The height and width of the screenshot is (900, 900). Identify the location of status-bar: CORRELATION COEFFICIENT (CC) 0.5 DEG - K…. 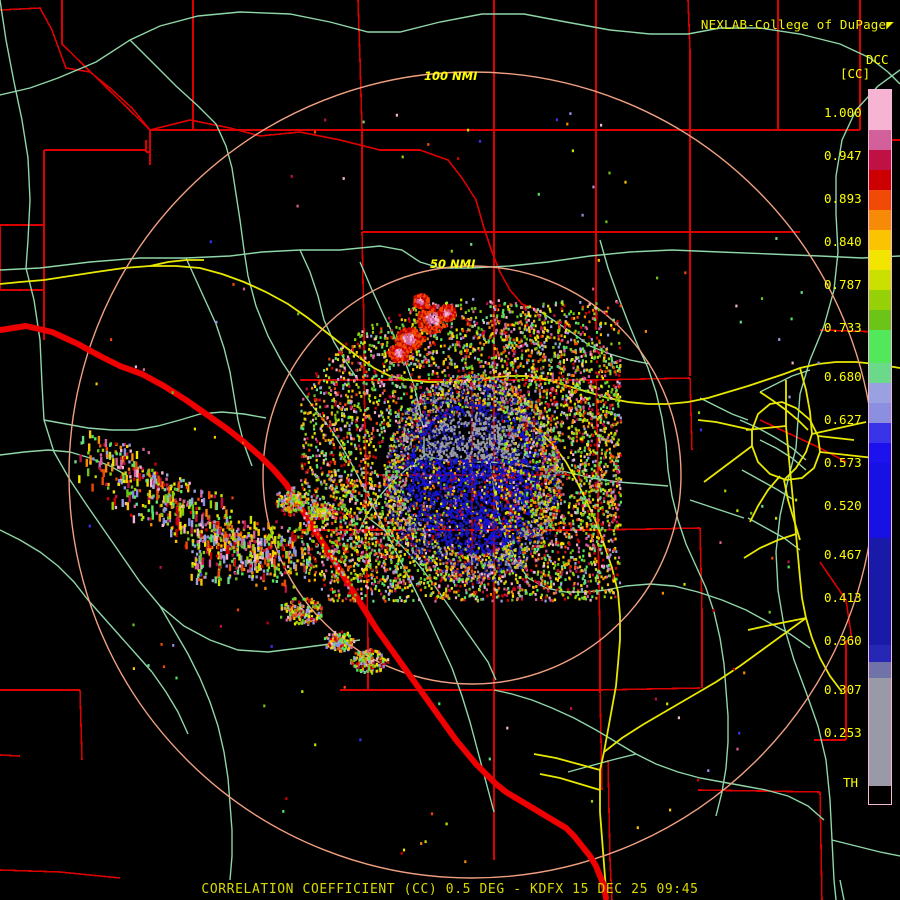
(450, 889).